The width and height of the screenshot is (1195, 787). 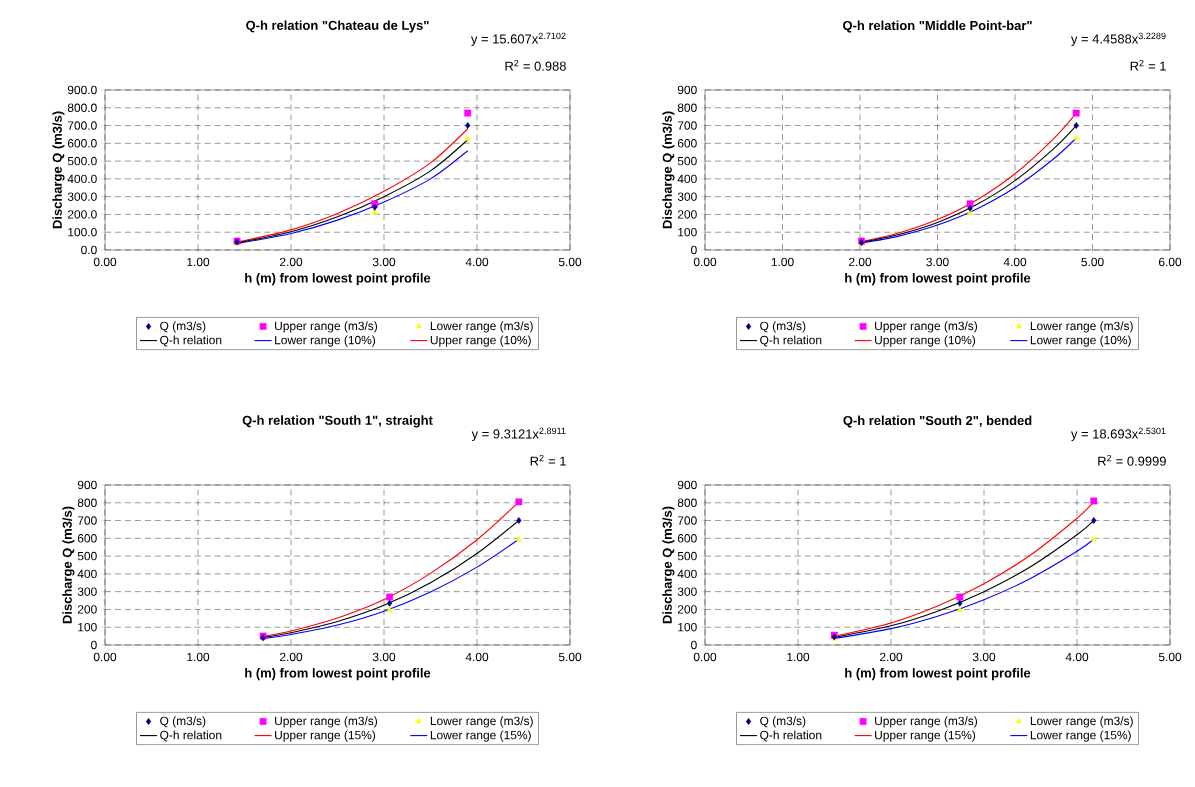 What do you see at coordinates (82, 179) in the screenshot?
I see `y-tick-label: 400.0` at bounding box center [82, 179].